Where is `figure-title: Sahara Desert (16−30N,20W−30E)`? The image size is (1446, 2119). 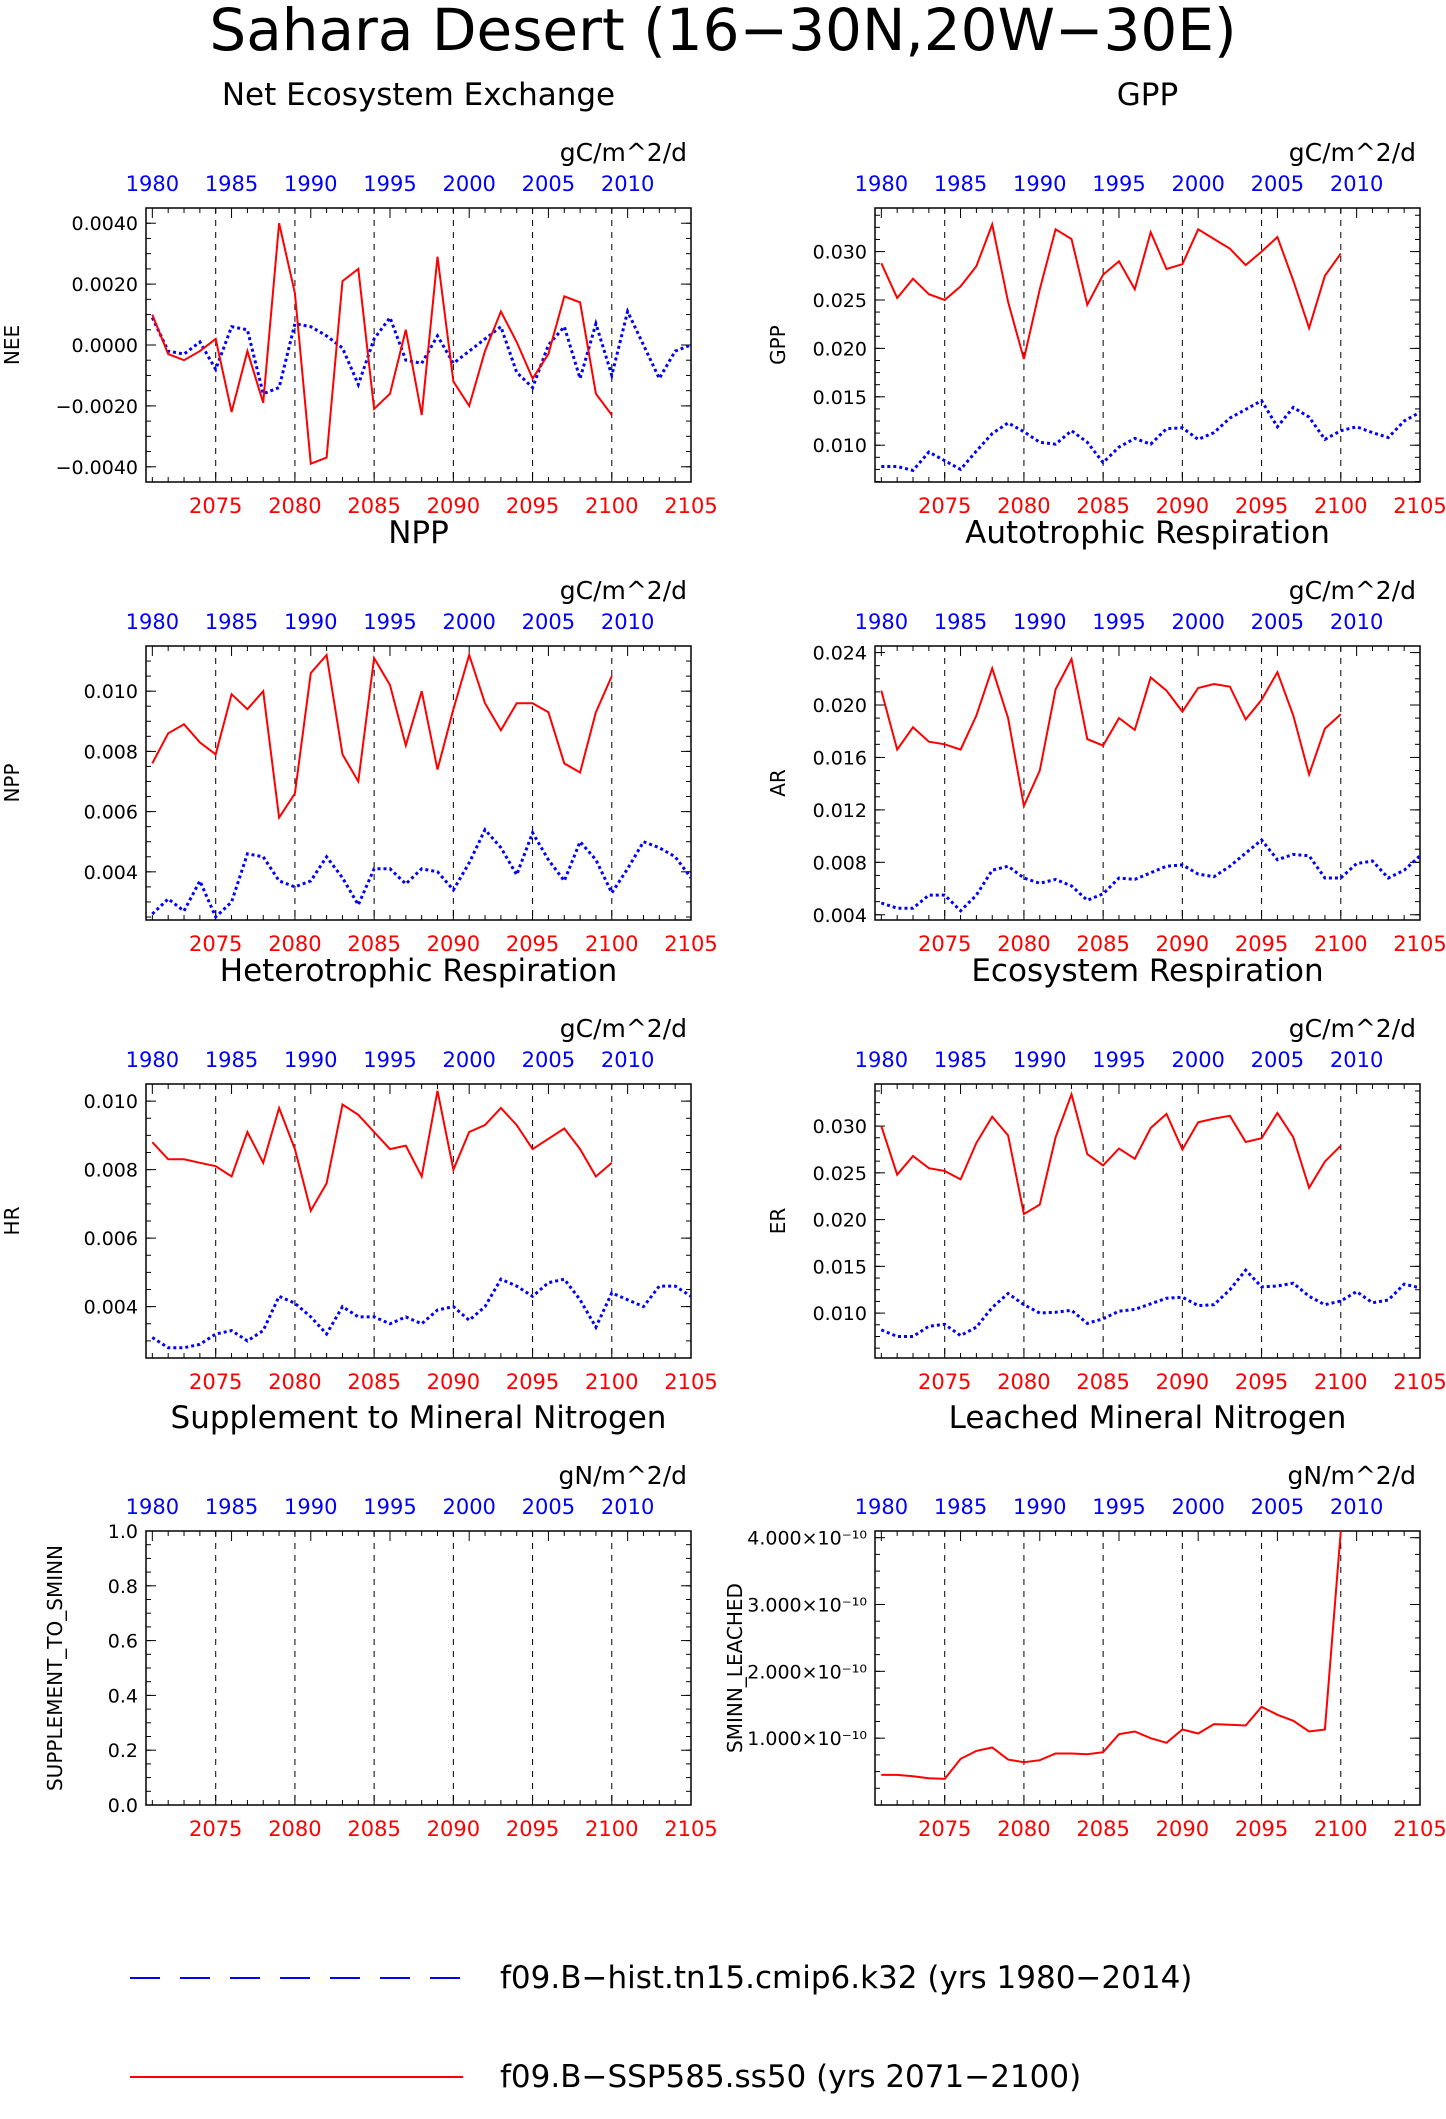 figure-title: Sahara Desert (16−30N,20W−30E) is located at coordinates (722, 32).